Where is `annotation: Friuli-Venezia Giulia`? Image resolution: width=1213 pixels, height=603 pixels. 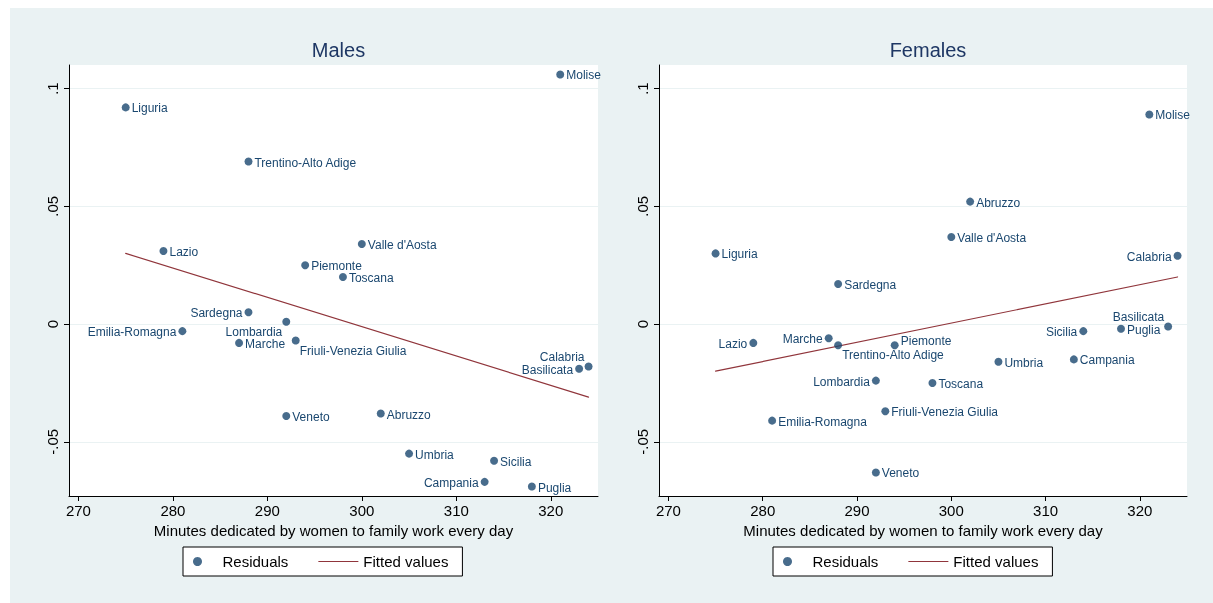 annotation: Friuli-Venezia Giulia is located at coordinates (353, 350).